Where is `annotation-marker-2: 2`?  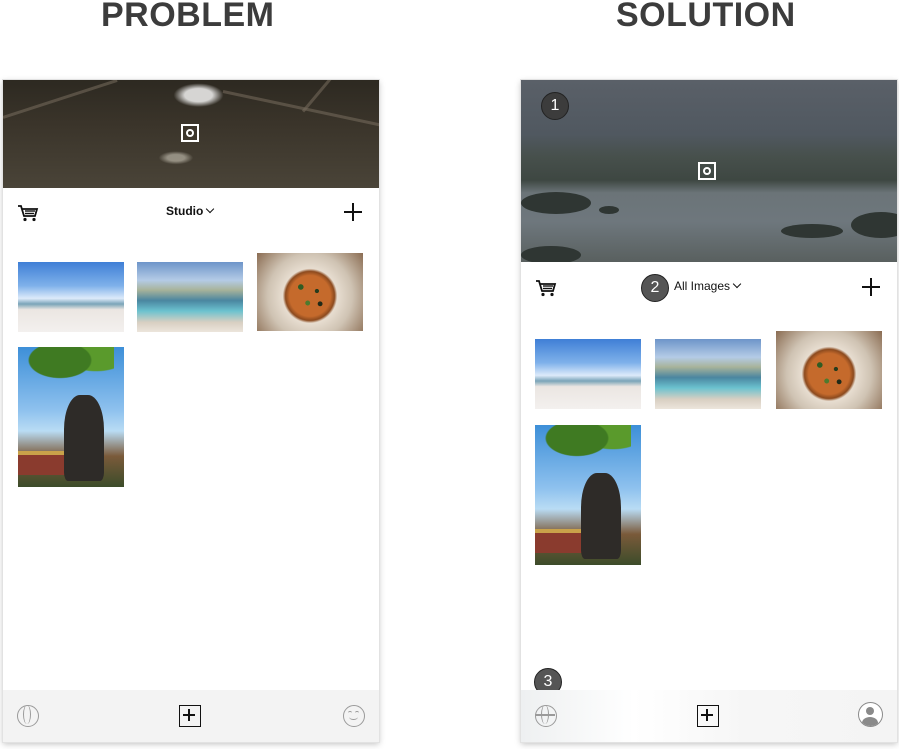
annotation-marker-2: 2 is located at coordinates (655, 288).